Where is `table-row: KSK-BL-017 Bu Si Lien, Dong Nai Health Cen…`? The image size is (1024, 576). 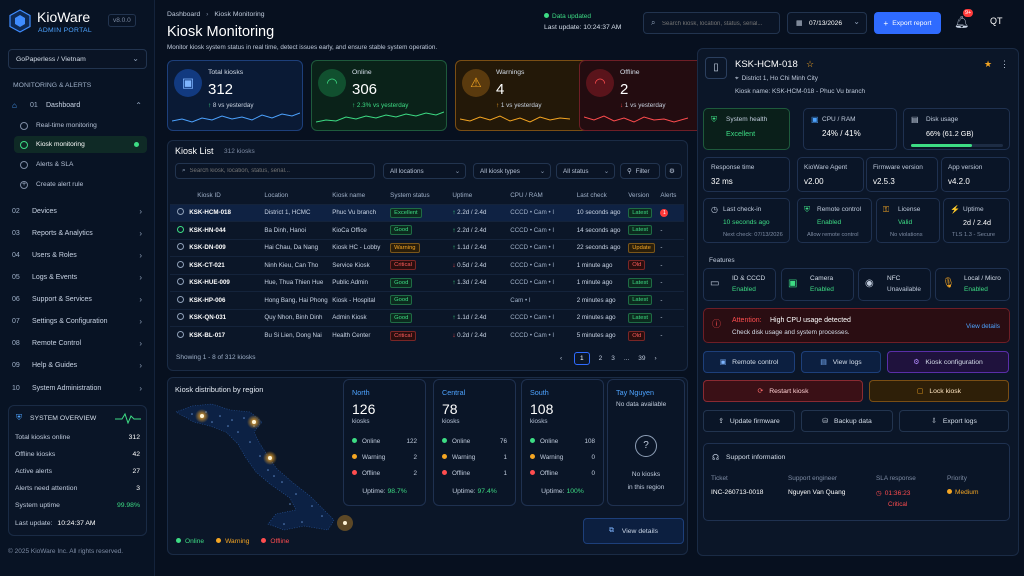
table-row: KSK-BL-017 Bu Si Lien, Dong Nai Health Cen… is located at coordinates (427, 335).